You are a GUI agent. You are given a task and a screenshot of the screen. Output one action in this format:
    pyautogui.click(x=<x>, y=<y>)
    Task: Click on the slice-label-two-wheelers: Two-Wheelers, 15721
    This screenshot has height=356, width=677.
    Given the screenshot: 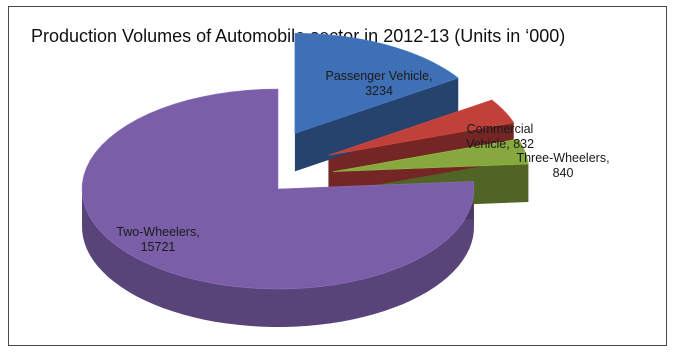 What is the action you would take?
    pyautogui.click(x=157, y=239)
    